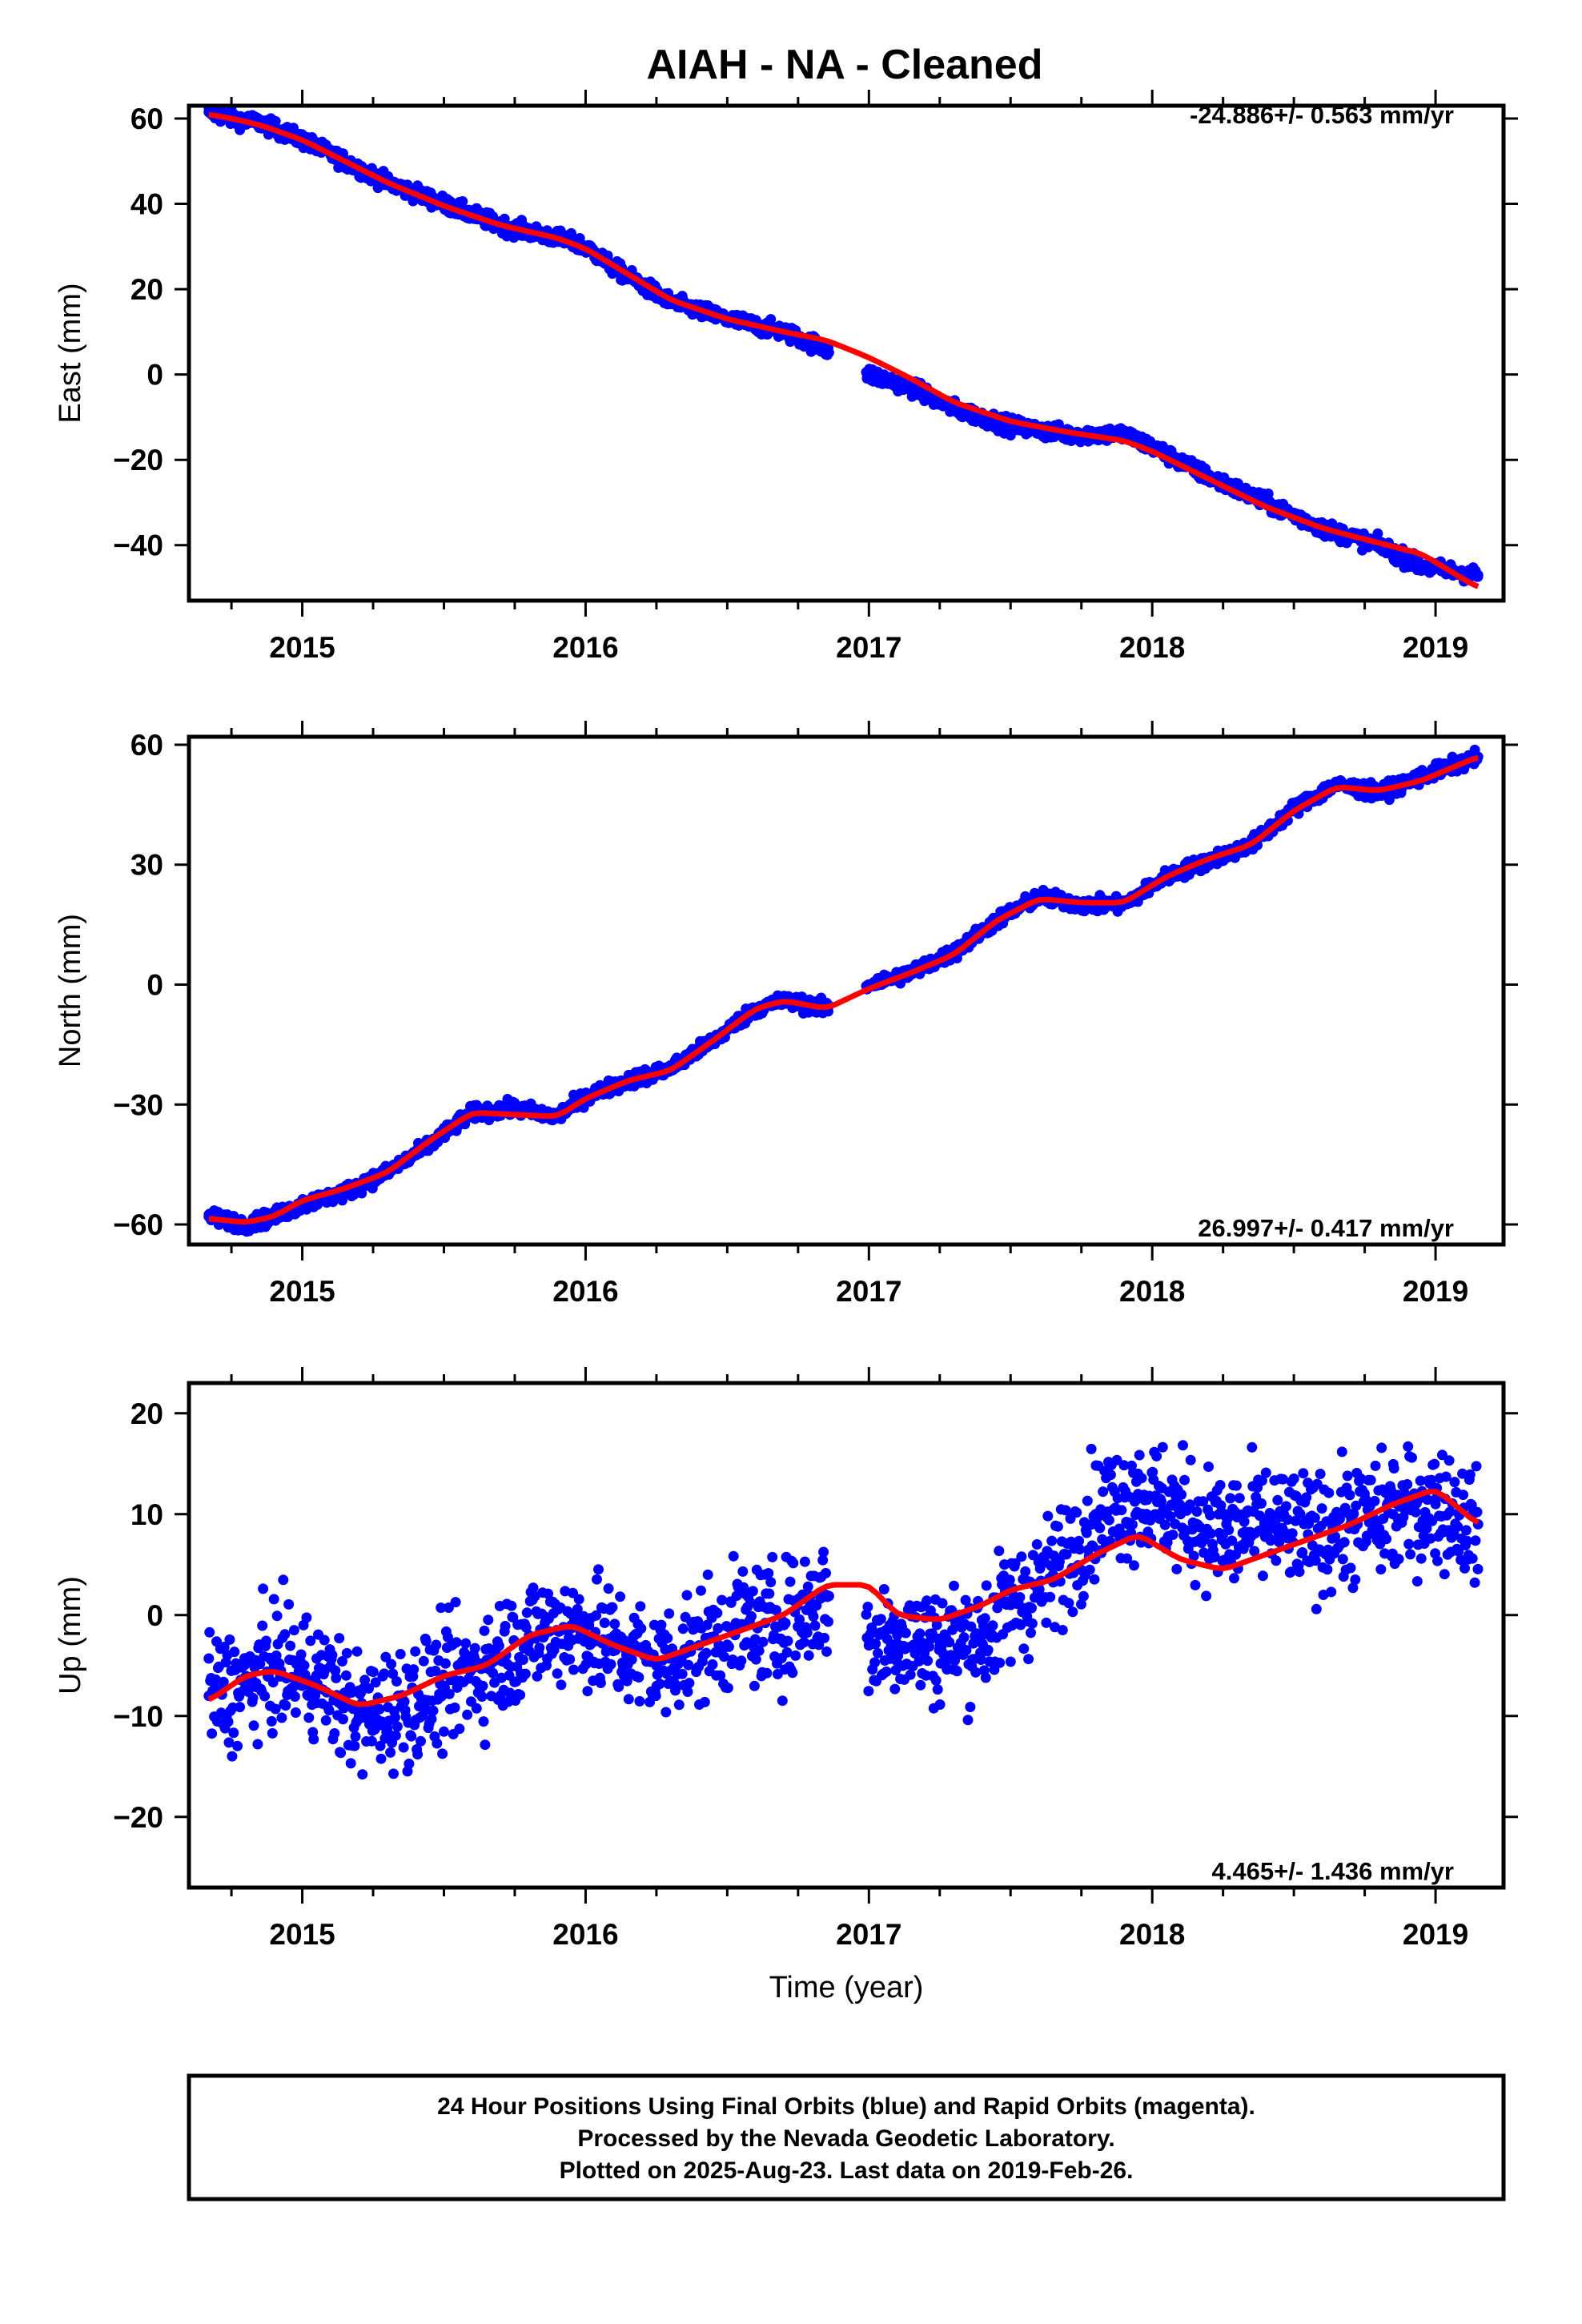 The width and height of the screenshot is (1582, 2324). Describe the element at coordinates (514, 1108) in the screenshot. I see `north-point` at that location.